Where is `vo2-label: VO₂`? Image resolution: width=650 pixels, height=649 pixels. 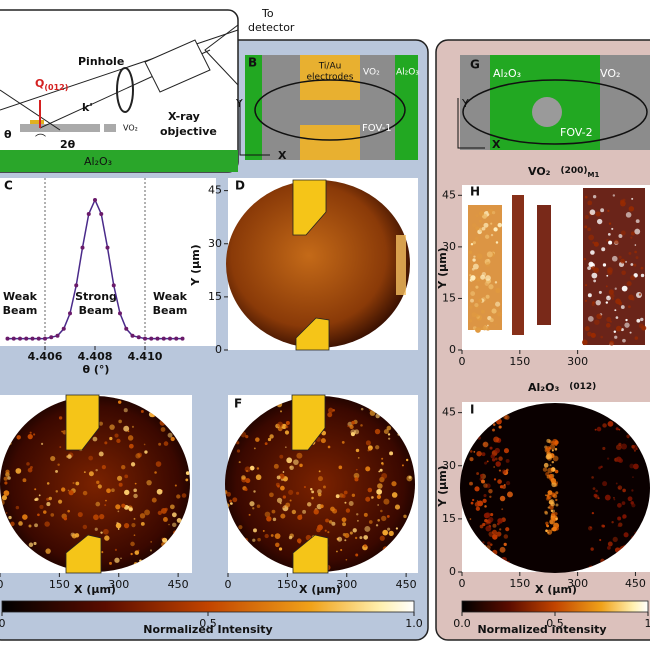 vo2-label: VO₂ is located at coordinates (371, 73).